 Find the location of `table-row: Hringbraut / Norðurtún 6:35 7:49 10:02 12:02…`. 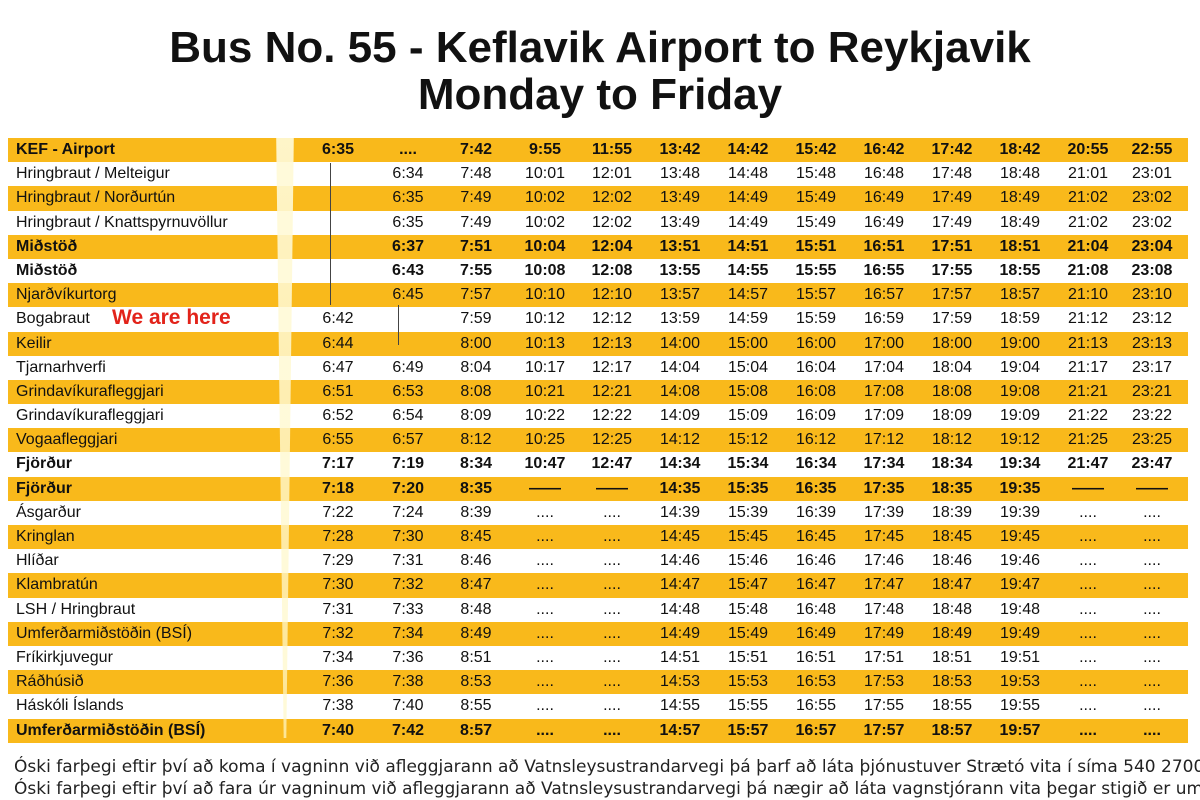

table-row: Hringbraut / Norðurtún 6:35 7:49 10:02 12:02… is located at coordinates (598, 198).